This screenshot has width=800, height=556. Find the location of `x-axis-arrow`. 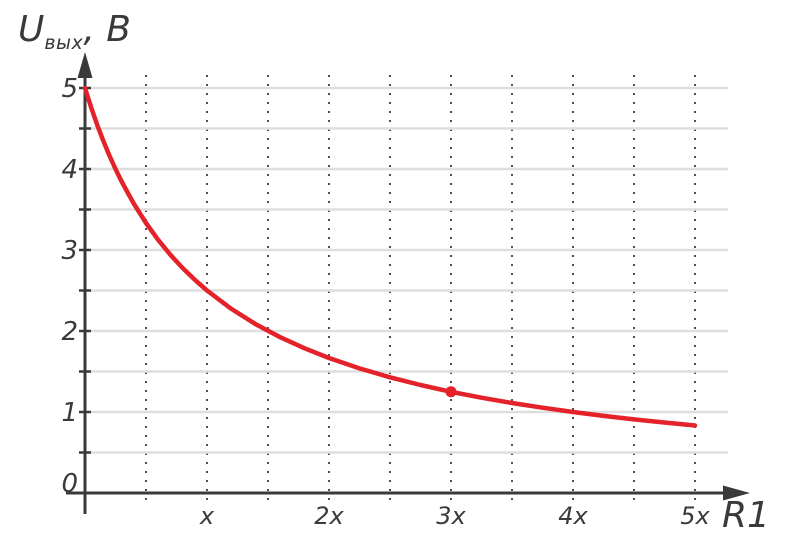

x-axis-arrow is located at coordinates (736, 493).